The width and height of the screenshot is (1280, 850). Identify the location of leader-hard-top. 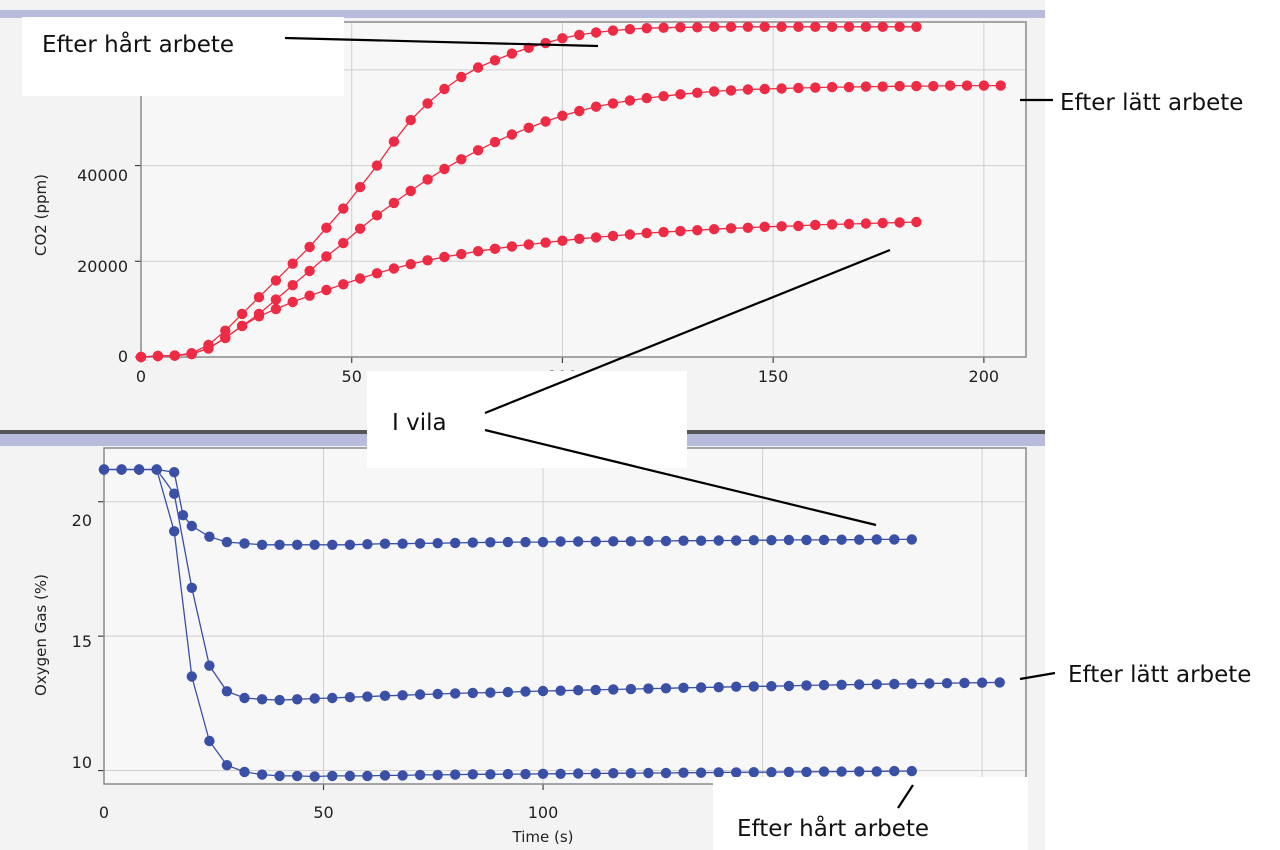
(441, 42).